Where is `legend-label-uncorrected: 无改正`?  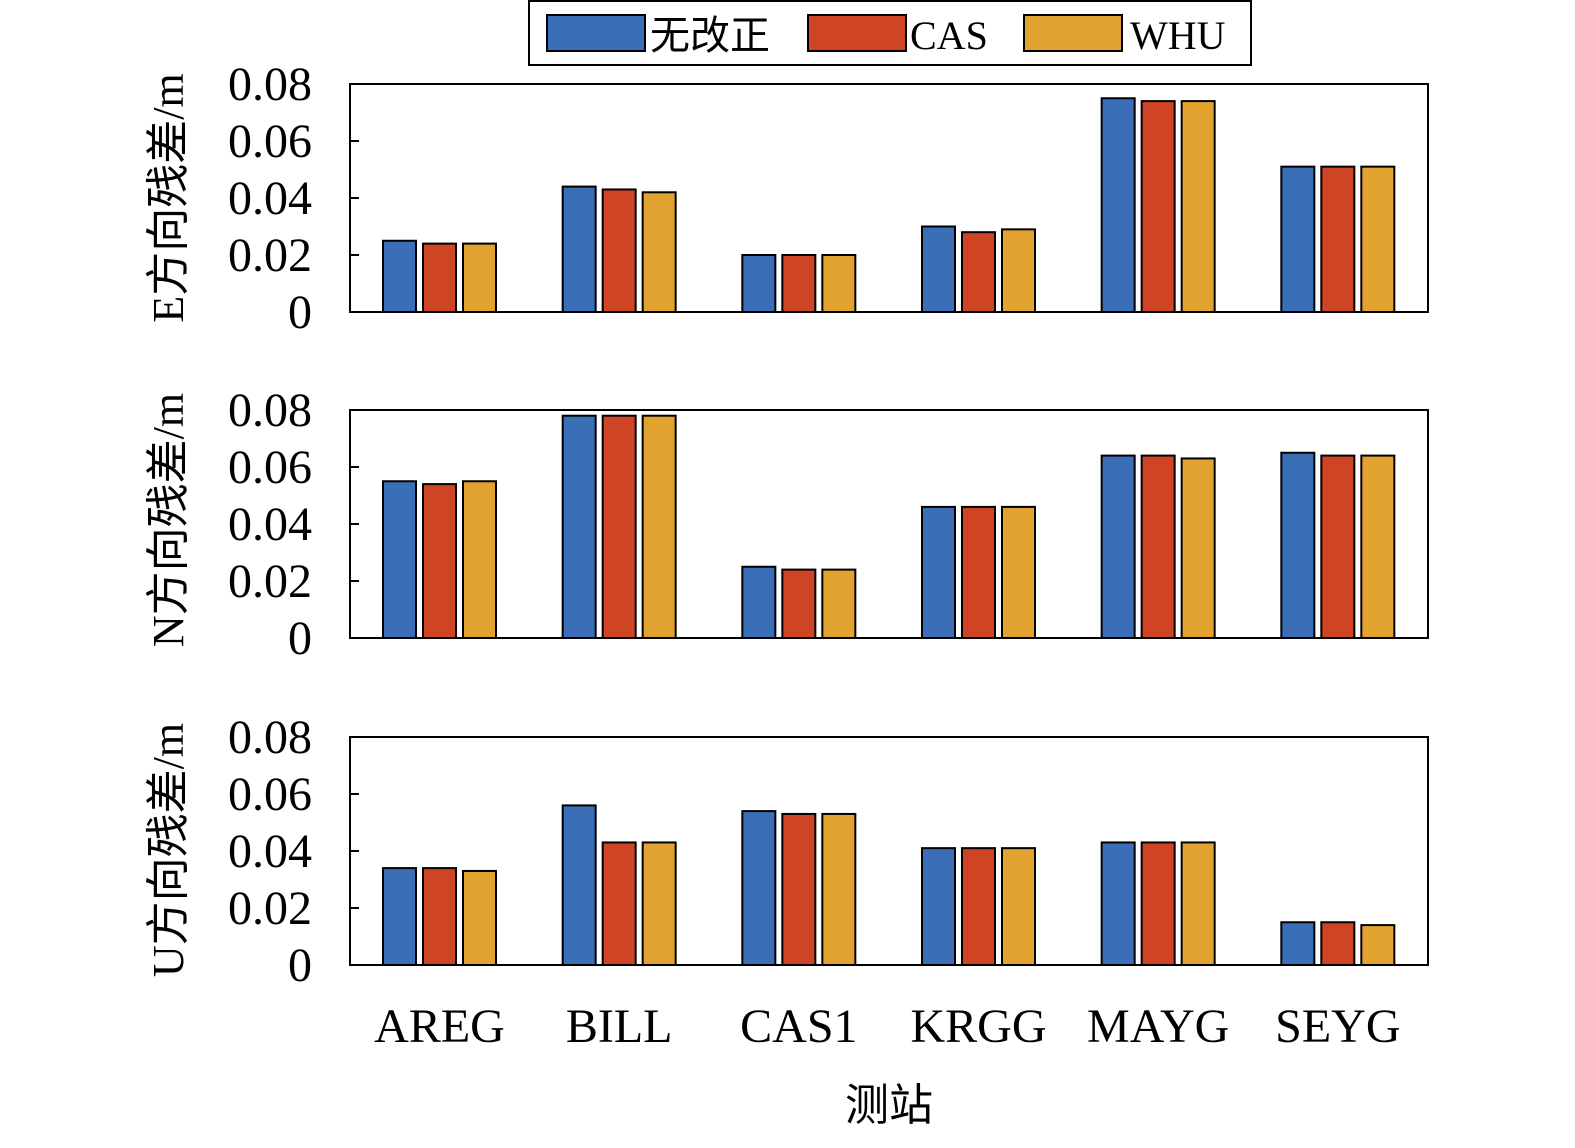
legend-label-uncorrected: 无改正 is located at coordinates (710, 35).